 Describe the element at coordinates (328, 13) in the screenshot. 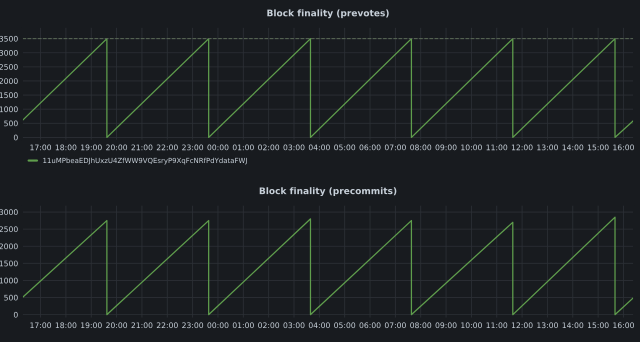

I see `chart-title: Block finality (prevotes)` at that location.